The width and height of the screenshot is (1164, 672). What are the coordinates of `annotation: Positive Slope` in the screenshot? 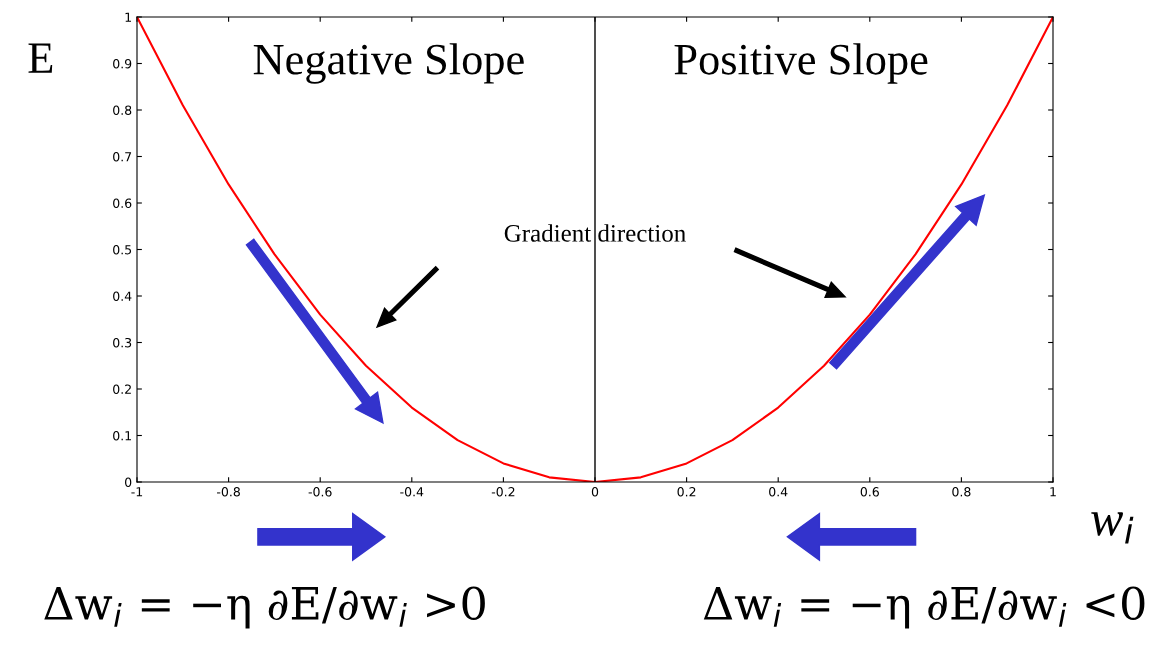 It's located at (801, 63).